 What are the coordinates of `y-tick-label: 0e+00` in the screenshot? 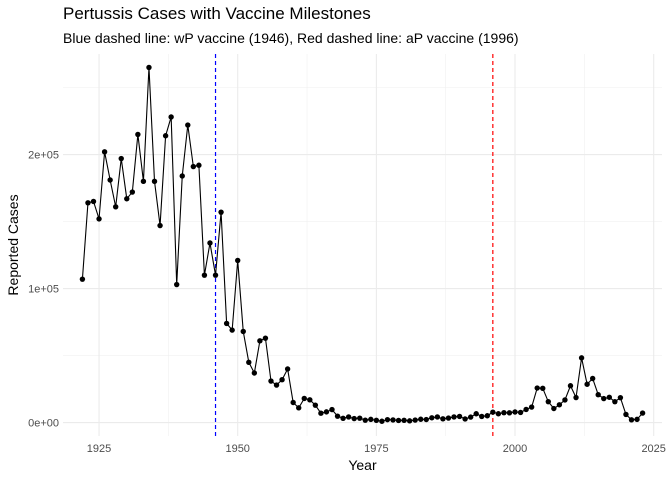 It's located at (43, 424).